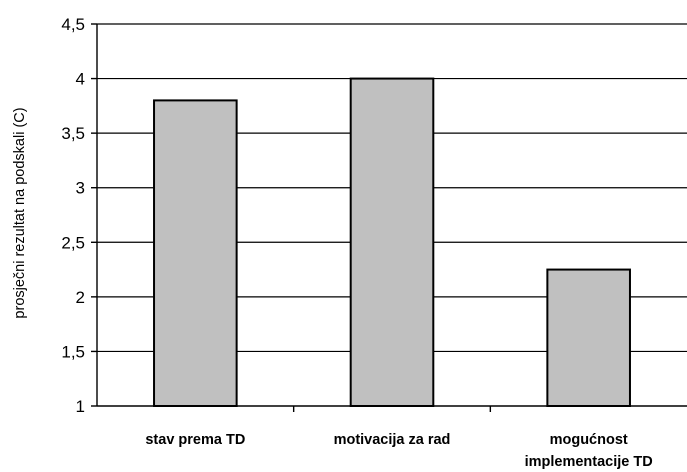 This screenshot has width=687, height=472. What do you see at coordinates (589, 440) in the screenshot?
I see `x-category-label: mogućnost` at bounding box center [589, 440].